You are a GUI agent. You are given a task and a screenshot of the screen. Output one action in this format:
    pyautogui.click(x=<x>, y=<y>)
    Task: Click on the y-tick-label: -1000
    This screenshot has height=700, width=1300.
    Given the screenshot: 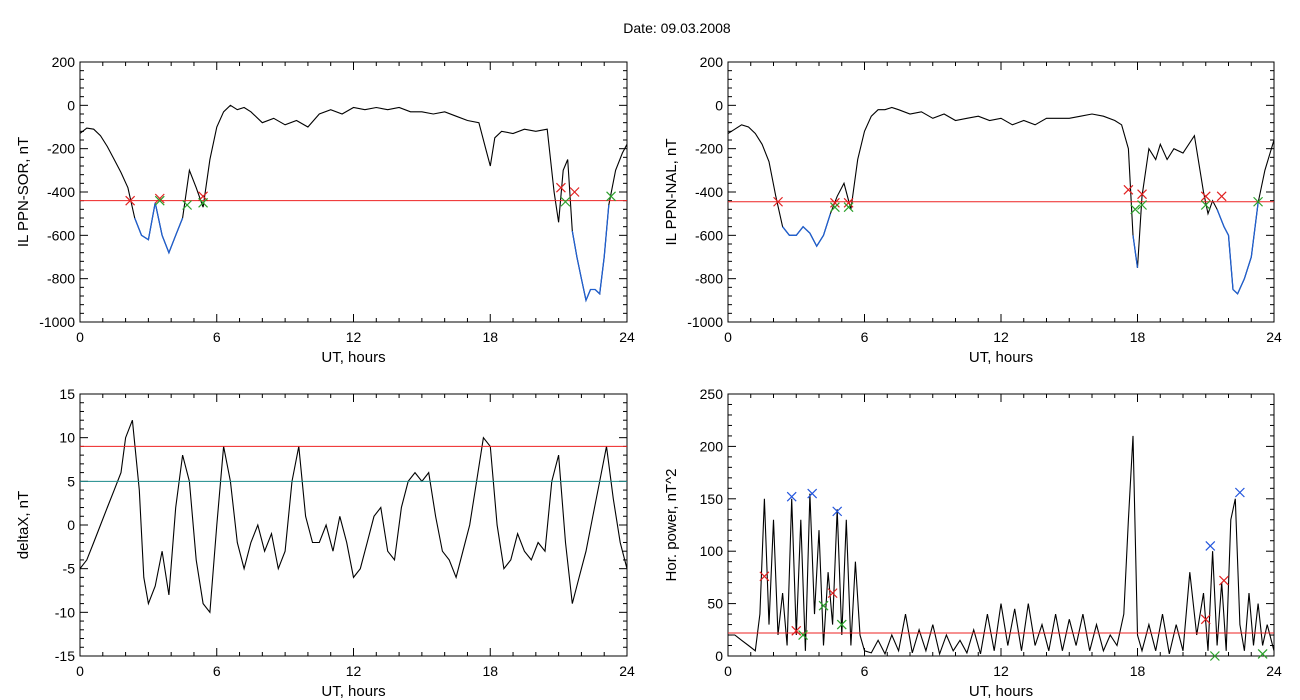 What is the action you would take?
    pyautogui.click(x=705, y=322)
    